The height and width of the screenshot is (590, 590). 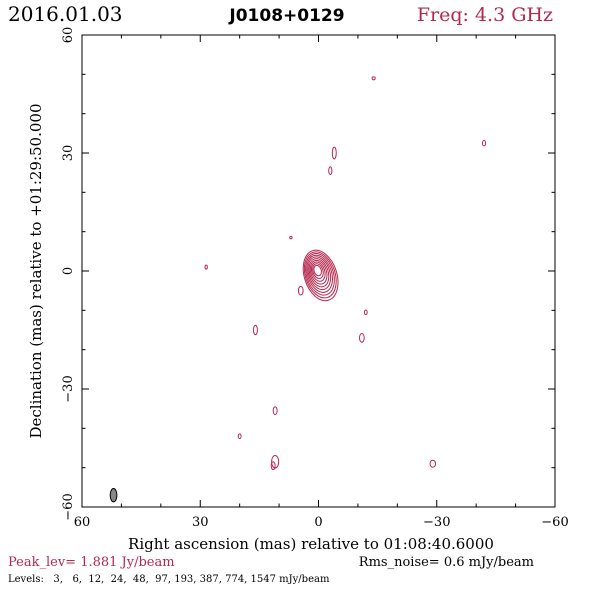 I want to click on beam-ellipse, so click(x=113, y=495).